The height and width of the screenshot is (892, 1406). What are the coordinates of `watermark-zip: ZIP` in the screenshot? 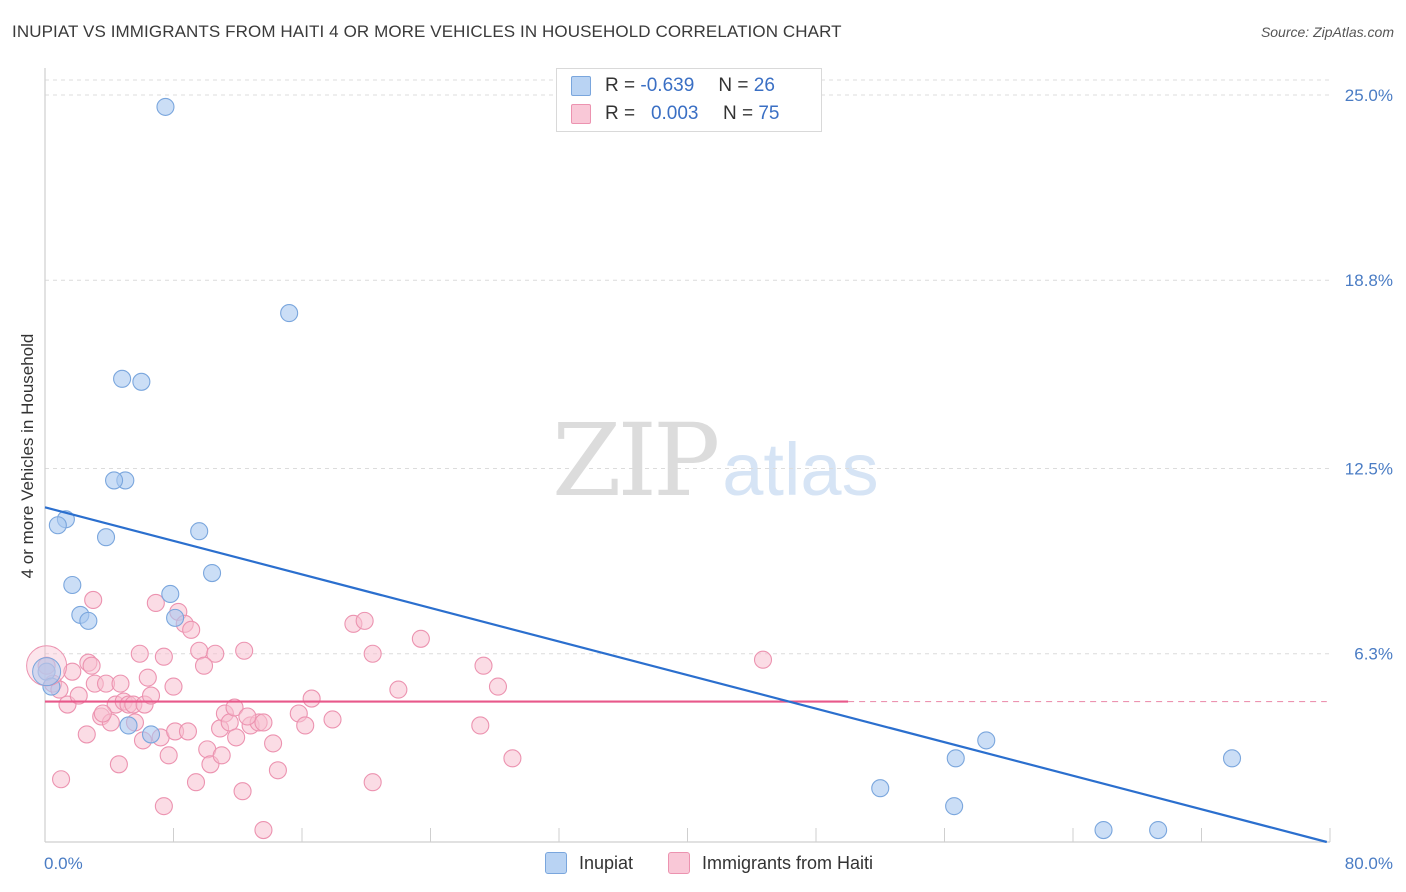 It's located at (636, 460).